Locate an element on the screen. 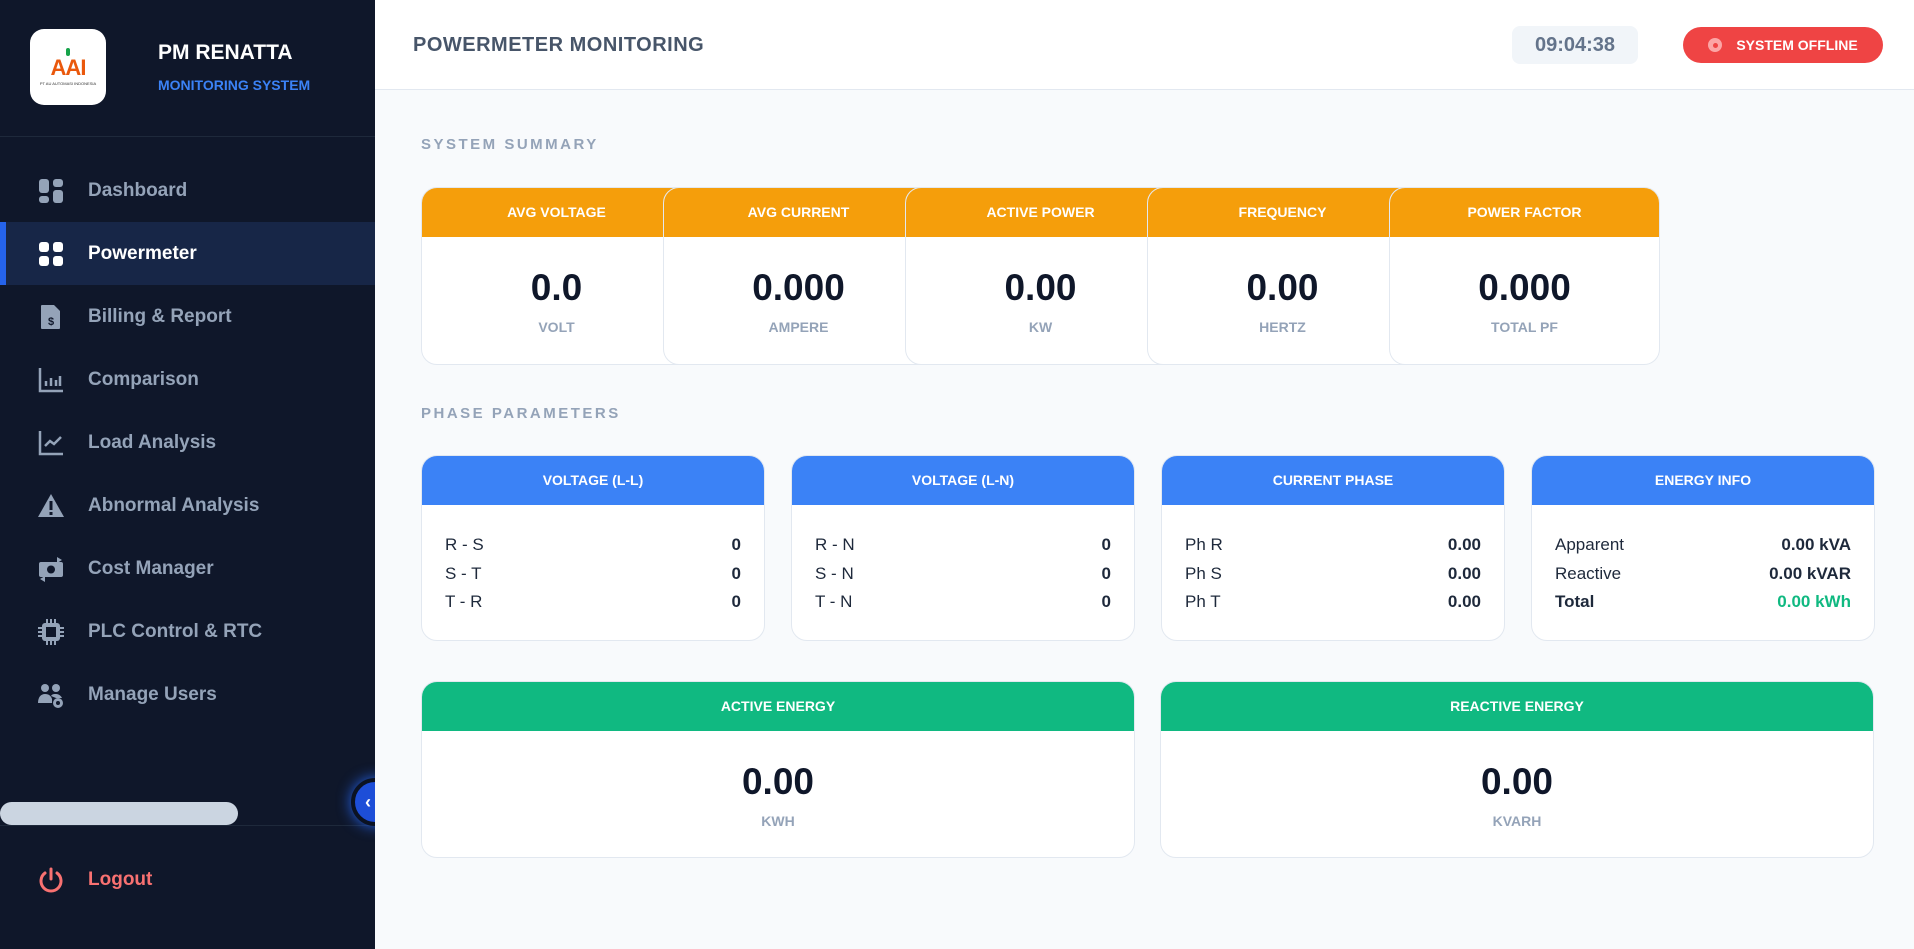  bar-chart-icon is located at coordinates (50, 379).